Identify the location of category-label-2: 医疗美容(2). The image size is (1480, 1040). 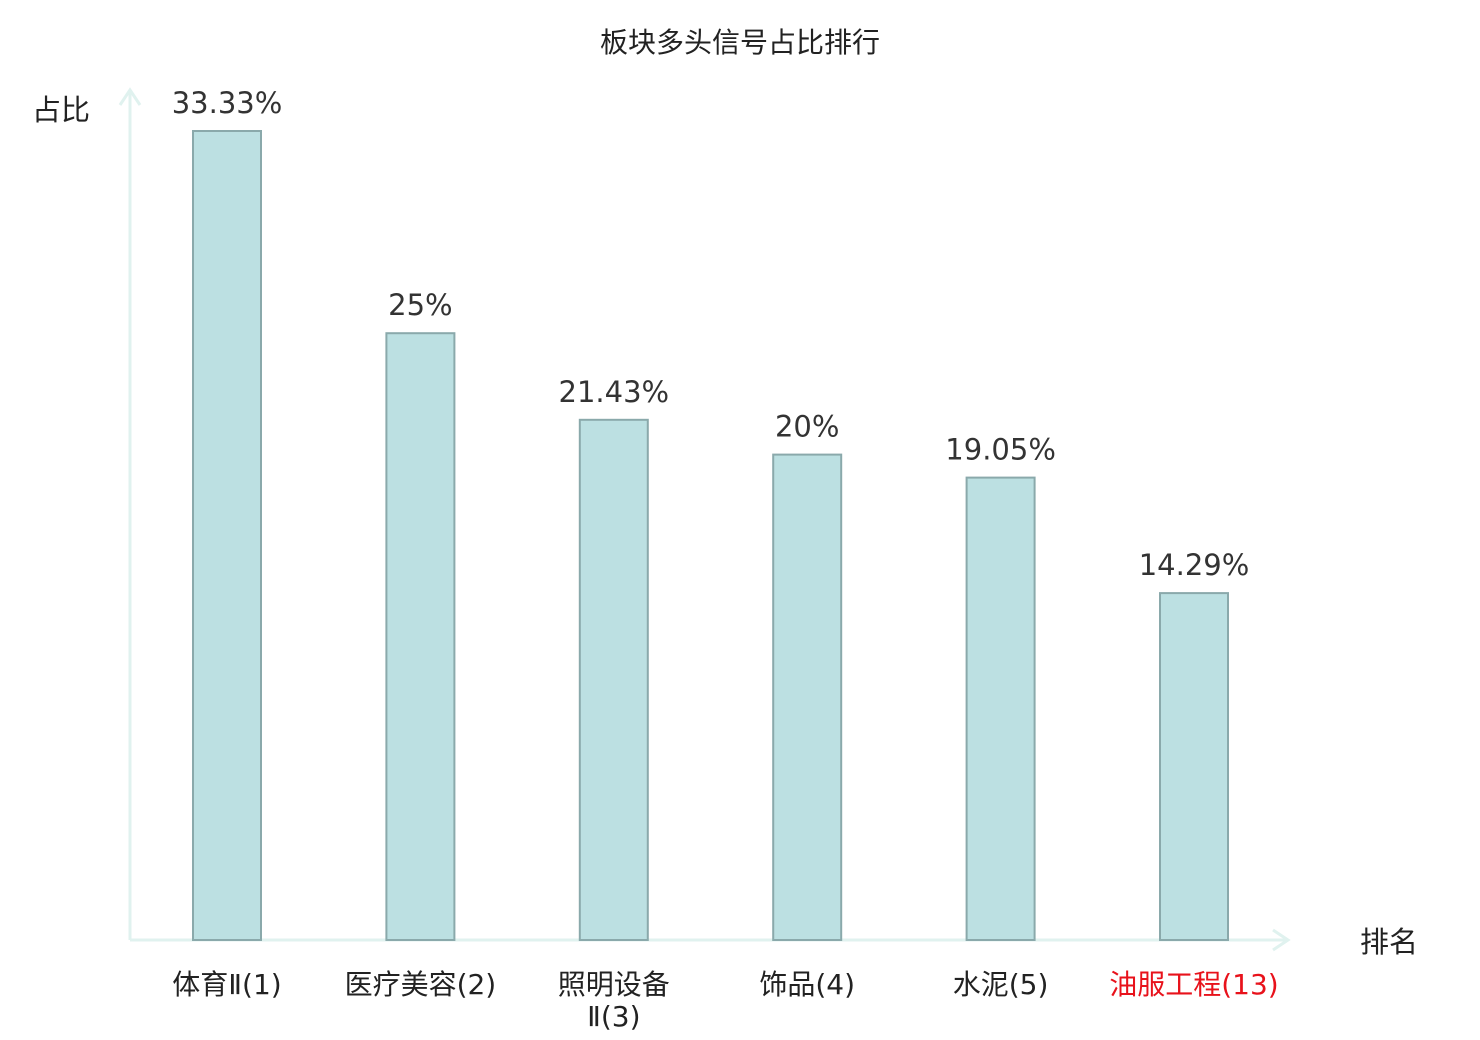
(421, 984).